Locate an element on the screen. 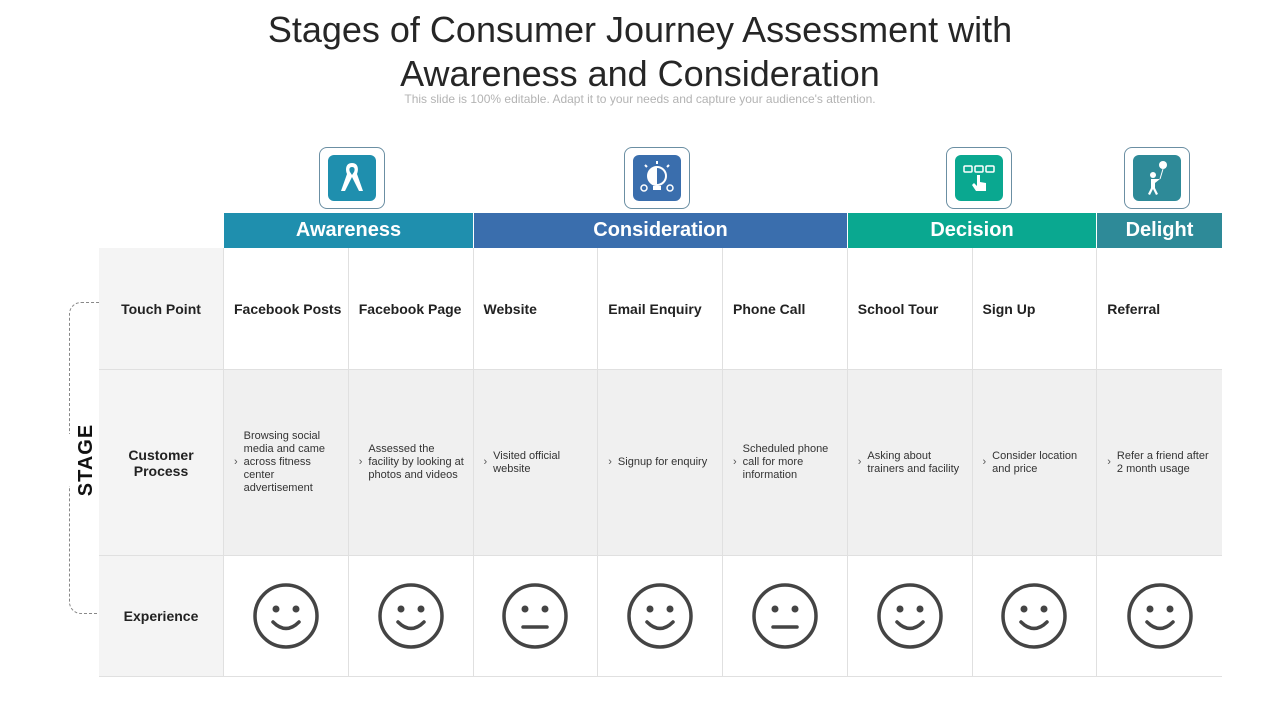  process-cell: › Asking about trainers and facility is located at coordinates (910, 462).